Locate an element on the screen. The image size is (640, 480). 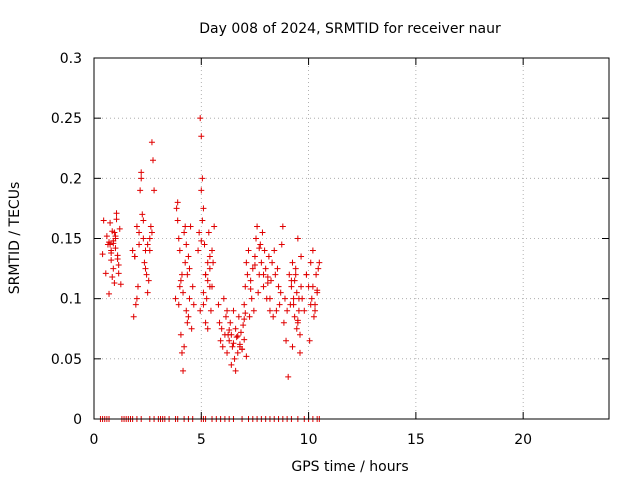
x-axis-label: GPS time / hours is located at coordinates (349, 467).